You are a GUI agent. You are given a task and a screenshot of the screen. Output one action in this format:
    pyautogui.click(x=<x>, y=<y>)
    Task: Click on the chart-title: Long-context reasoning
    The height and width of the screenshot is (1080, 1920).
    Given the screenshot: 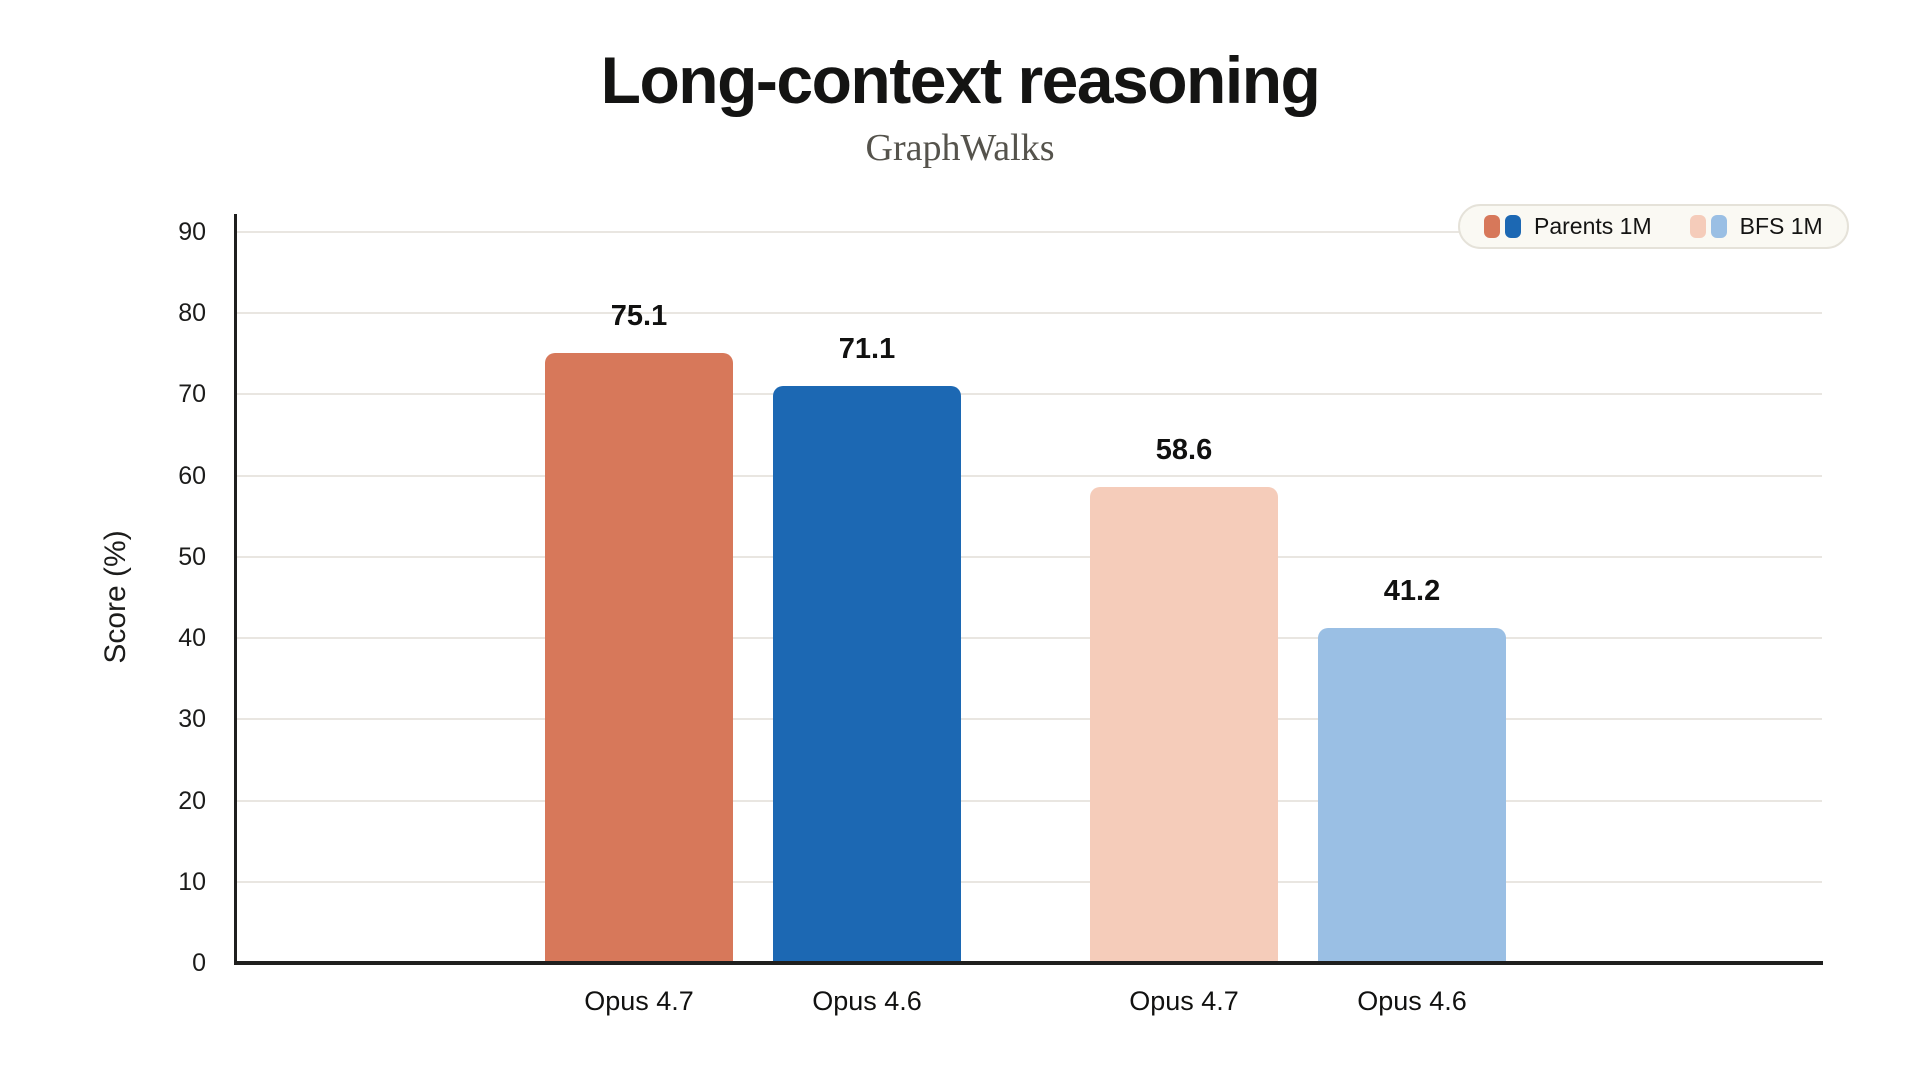 What is the action you would take?
    pyautogui.click(x=960, y=80)
    